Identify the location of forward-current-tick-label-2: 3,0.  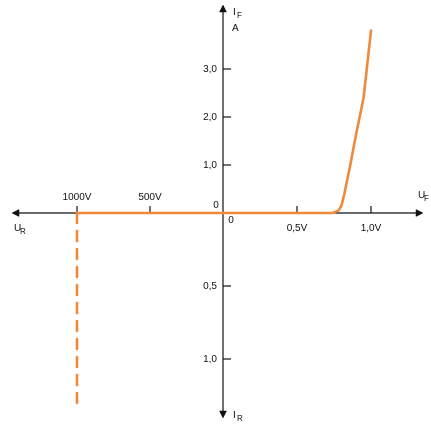
(210, 69).